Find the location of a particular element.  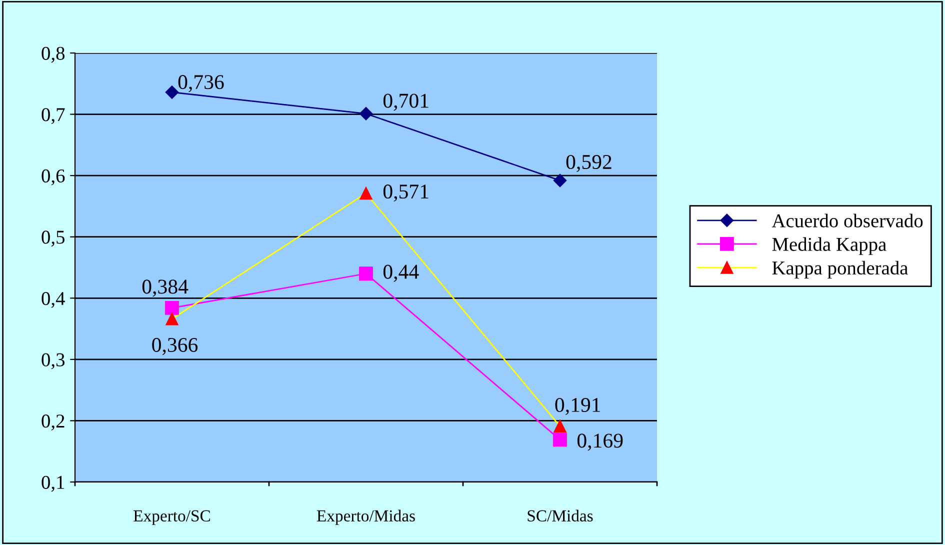

text: 0,191 is located at coordinates (577, 406).